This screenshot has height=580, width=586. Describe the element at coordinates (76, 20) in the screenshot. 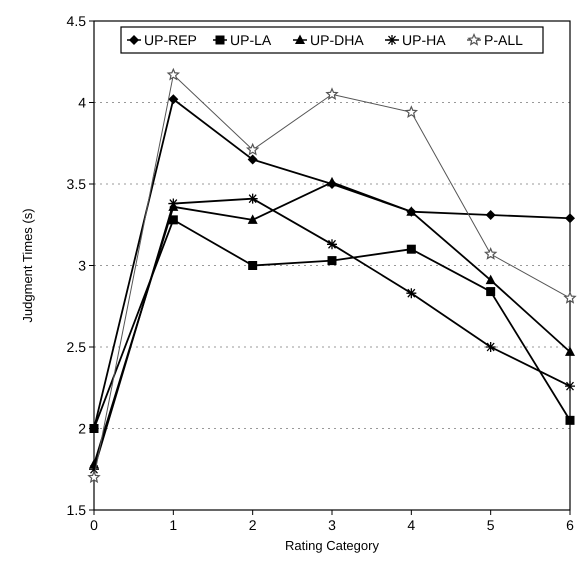

I see `y-tick-label: 4.5` at that location.